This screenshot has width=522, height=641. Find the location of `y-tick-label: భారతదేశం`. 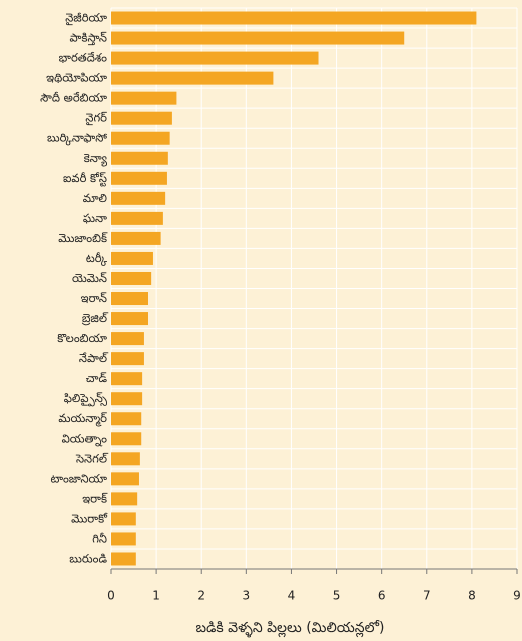

y-tick-label: భారతదేశం is located at coordinates (83, 58).